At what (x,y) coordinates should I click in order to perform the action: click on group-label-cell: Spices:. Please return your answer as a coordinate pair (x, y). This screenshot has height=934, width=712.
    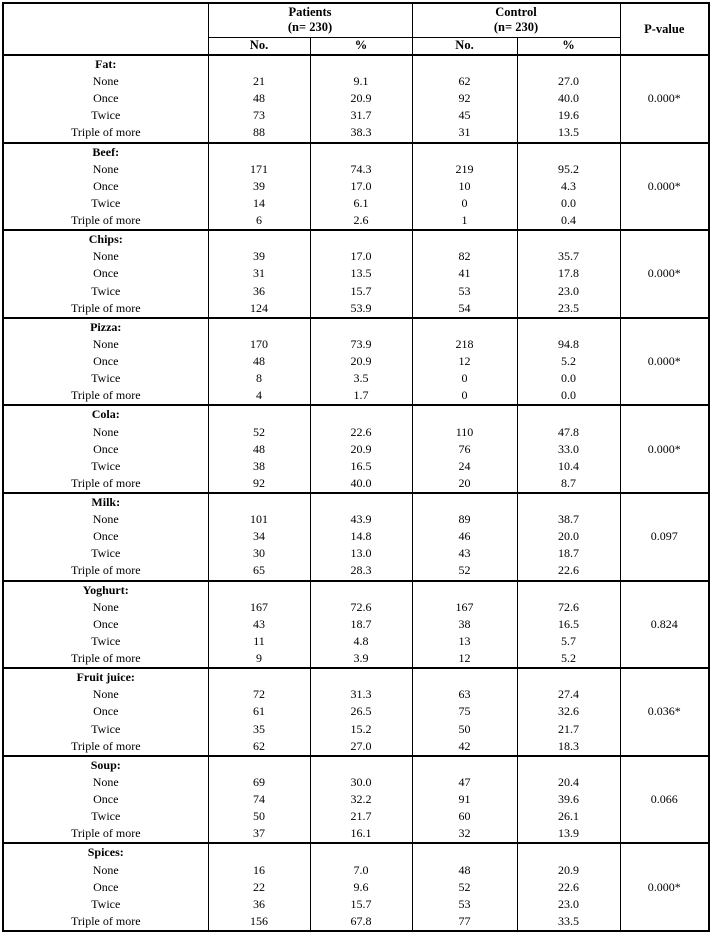
    Looking at the image, I should click on (105, 852).